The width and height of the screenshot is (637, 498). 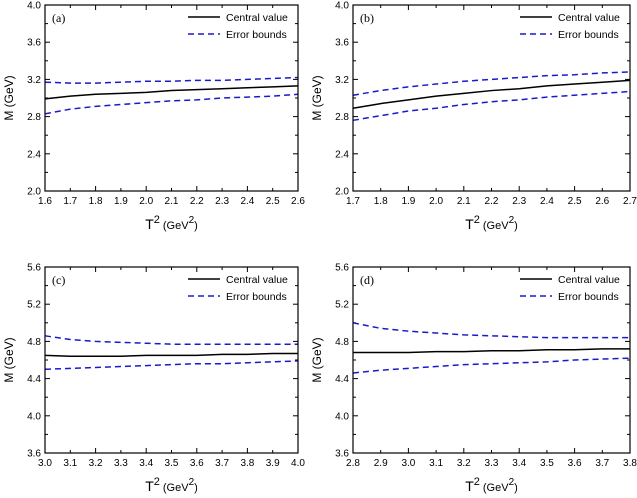 What do you see at coordinates (222, 201) in the screenshot?
I see `x-tick-label: 2.3` at bounding box center [222, 201].